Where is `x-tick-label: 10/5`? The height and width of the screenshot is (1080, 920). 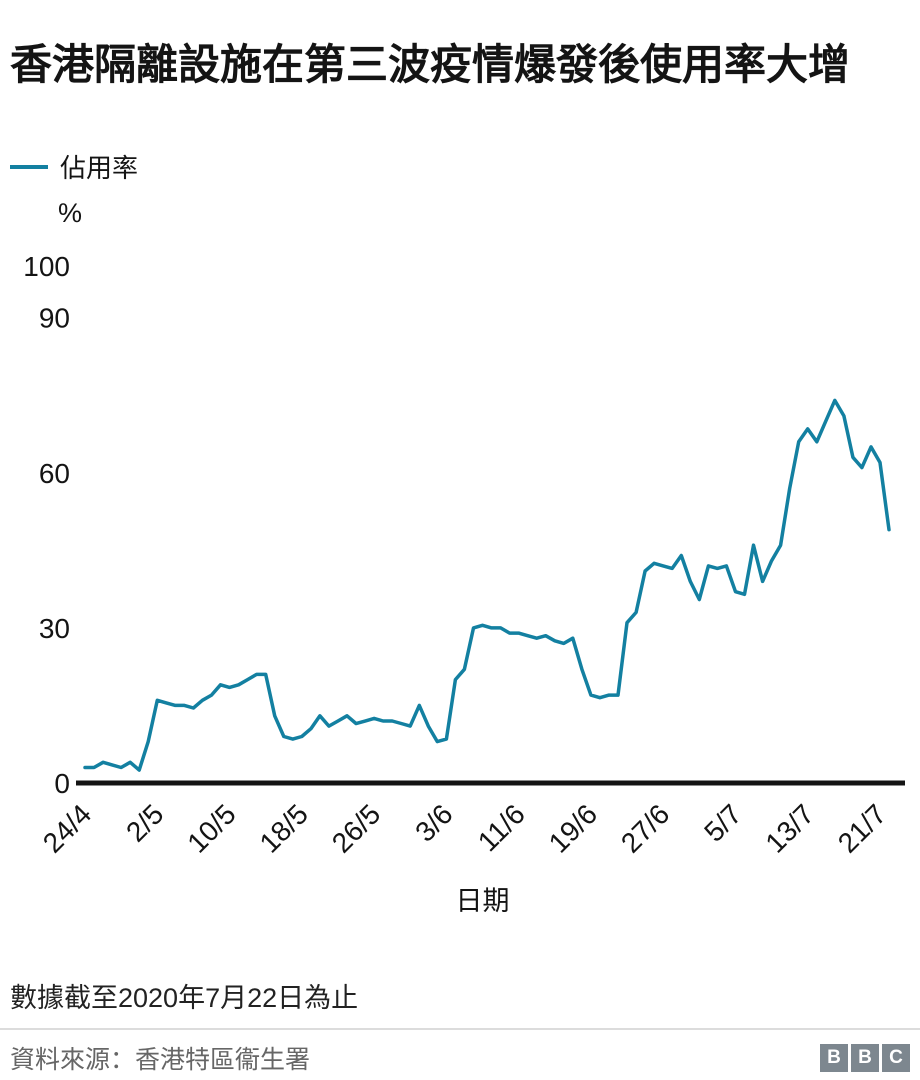
x-tick-label: 10/5 is located at coordinates (211, 828).